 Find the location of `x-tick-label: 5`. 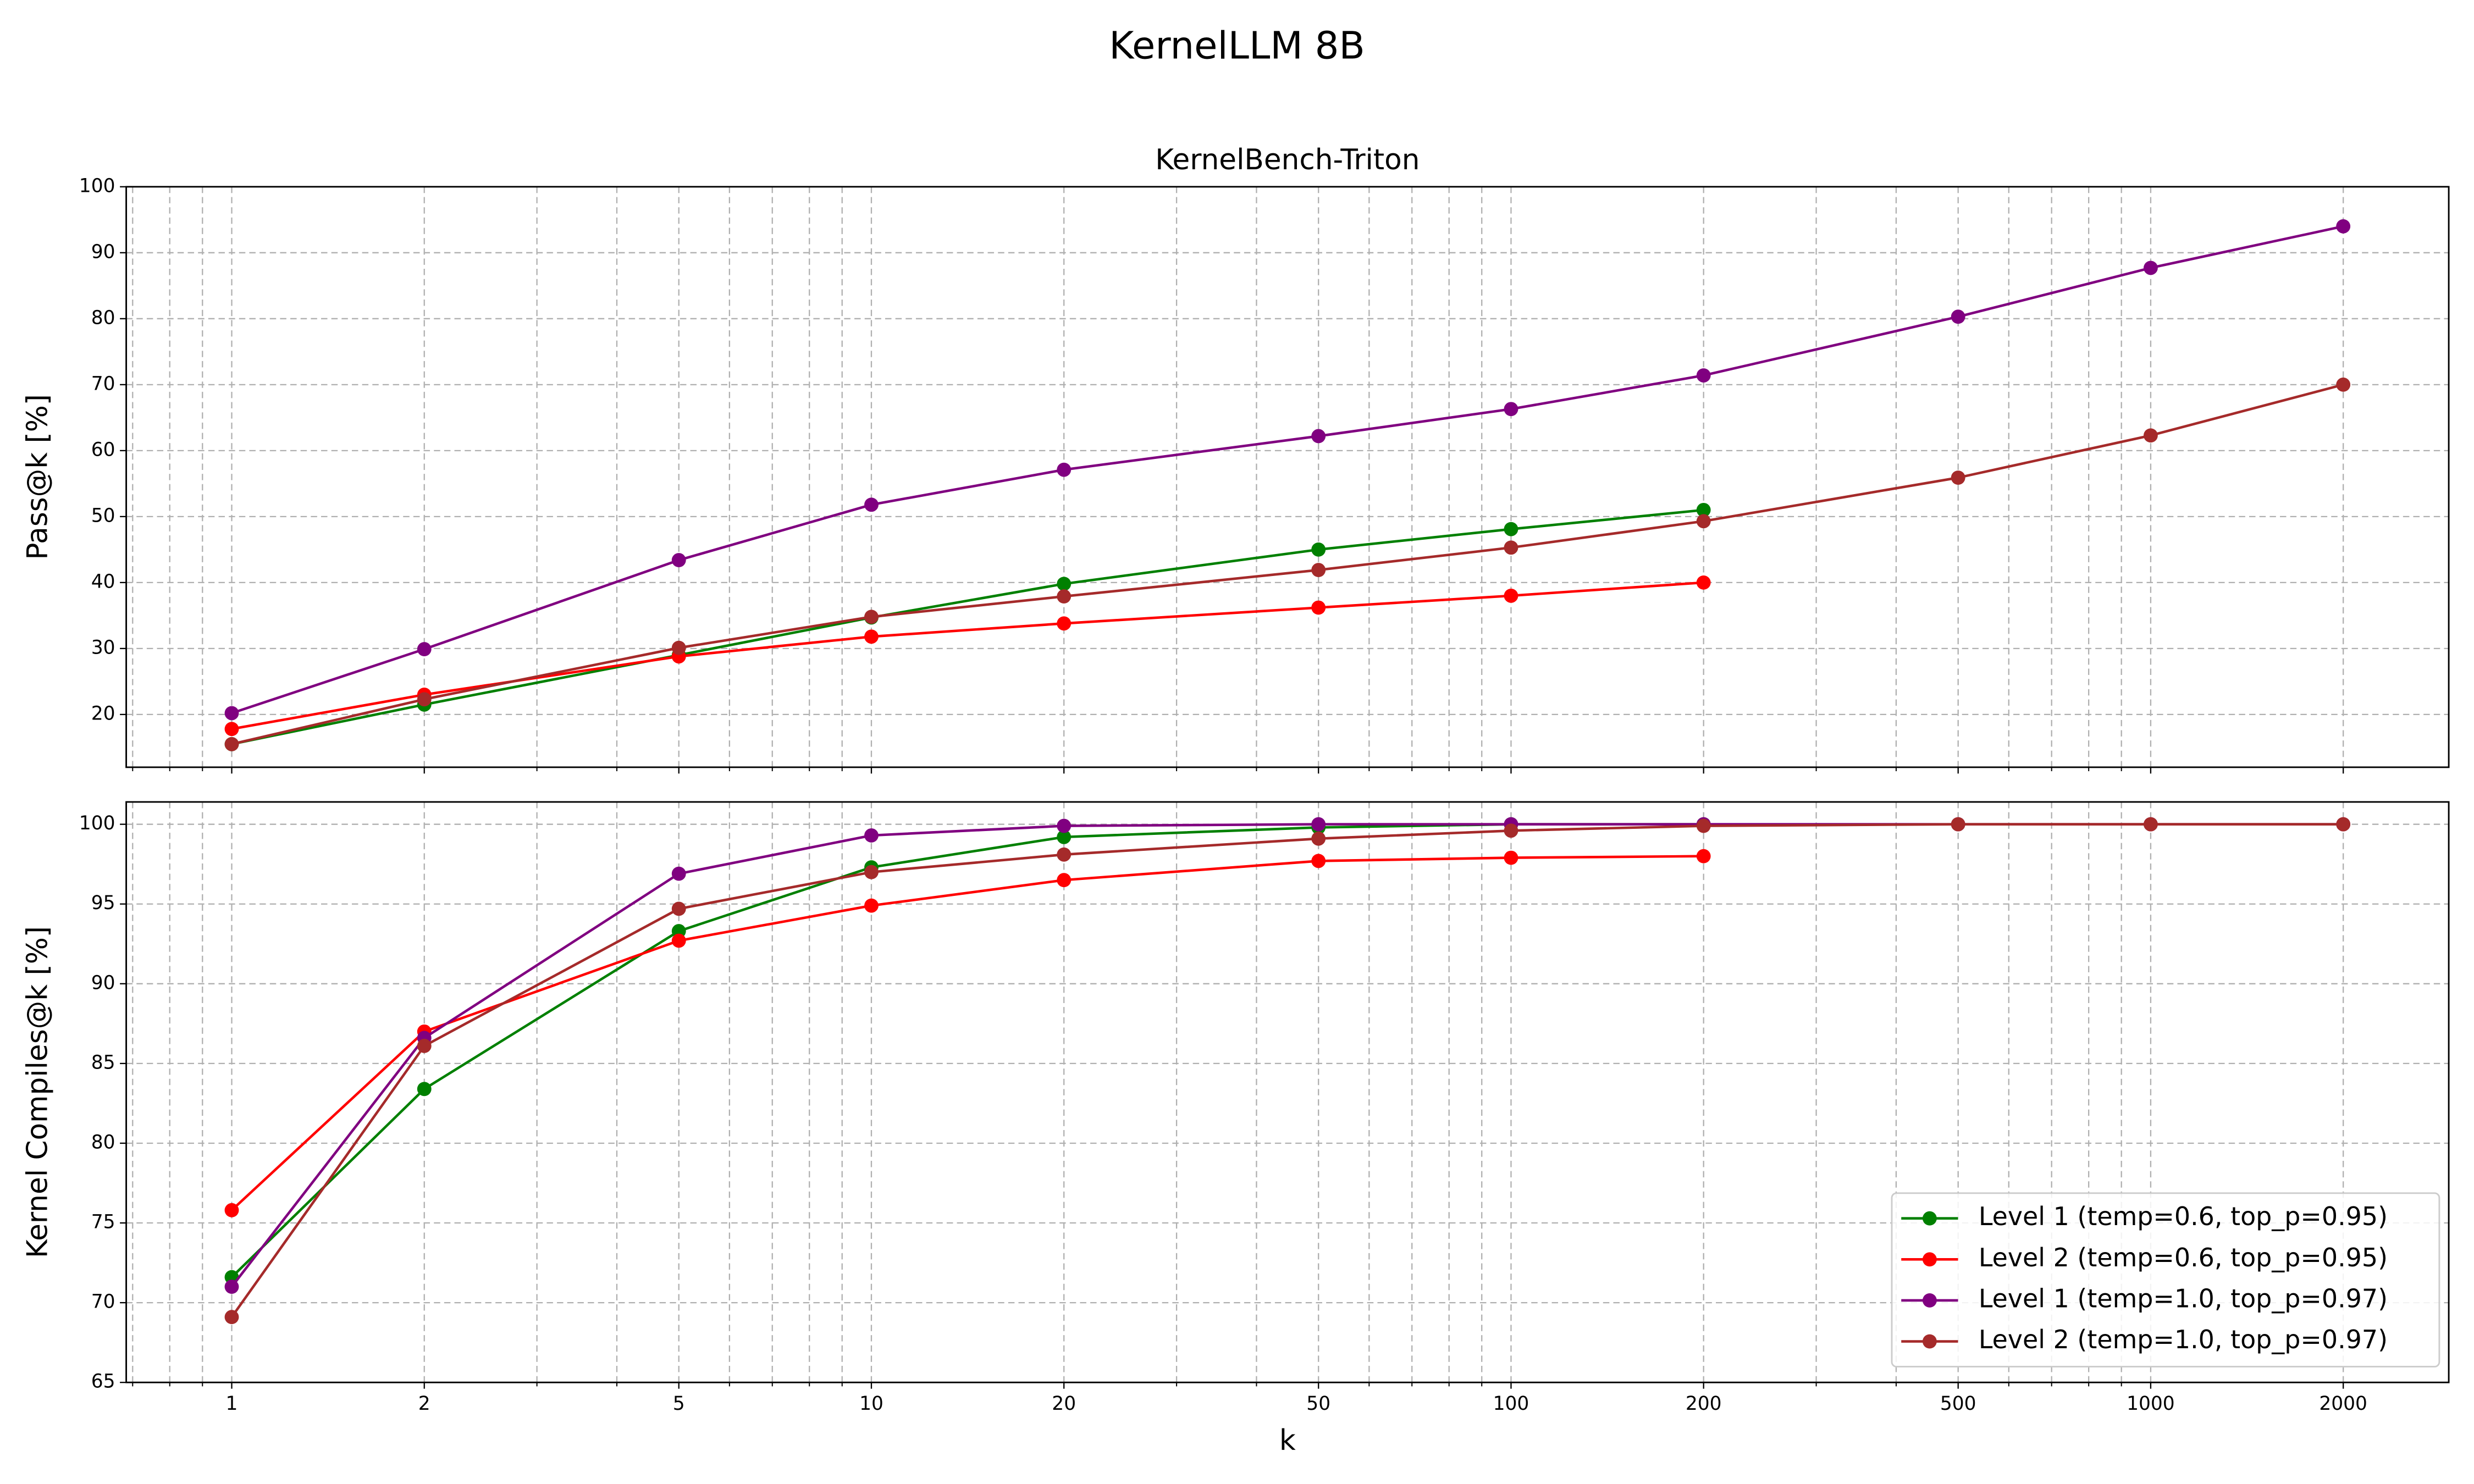

x-tick-label: 5 is located at coordinates (679, 1404).